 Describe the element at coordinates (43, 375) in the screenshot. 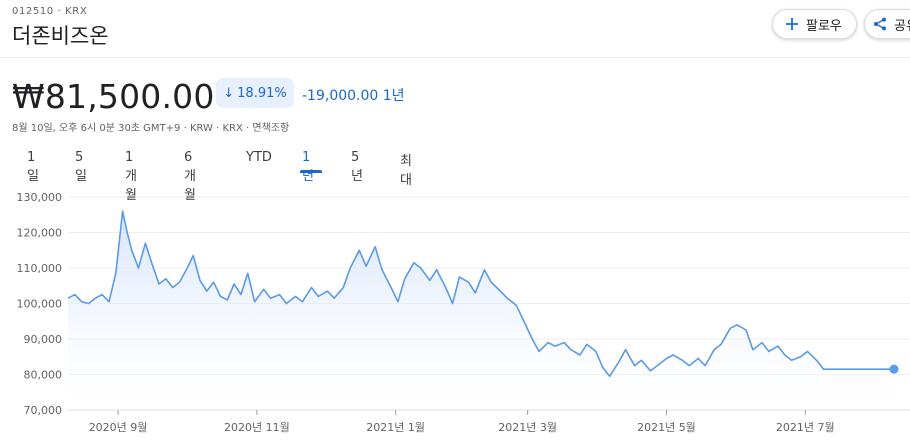

I see `y-tick-label: 80,000` at that location.